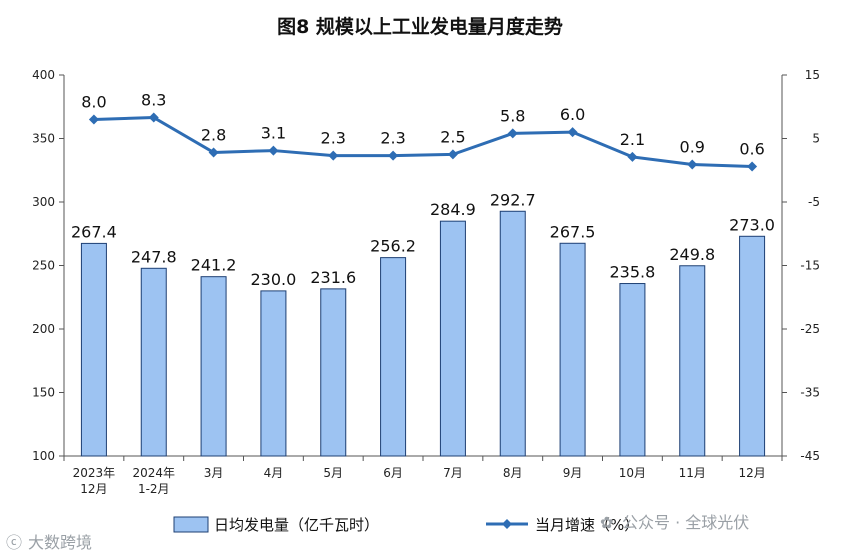  Describe the element at coordinates (810, 456) in the screenshot. I see `y-right-tick-label: -45` at that location.